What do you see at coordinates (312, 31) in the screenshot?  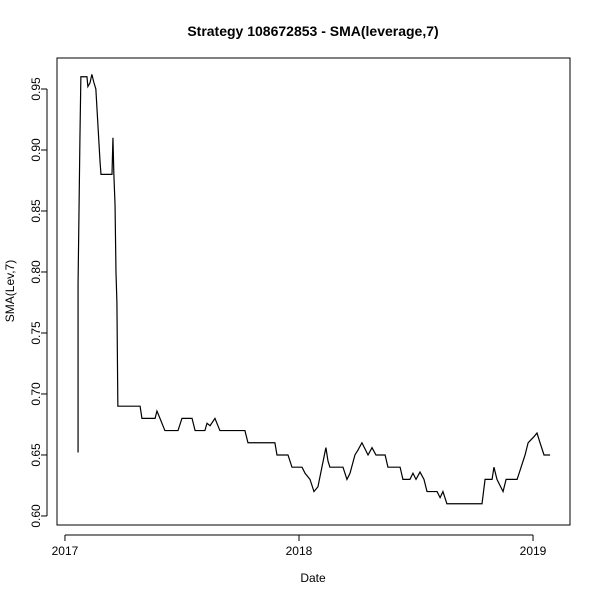 I see `chart-title: Strategy 108672853 - SMA(leverage,7)` at bounding box center [312, 31].